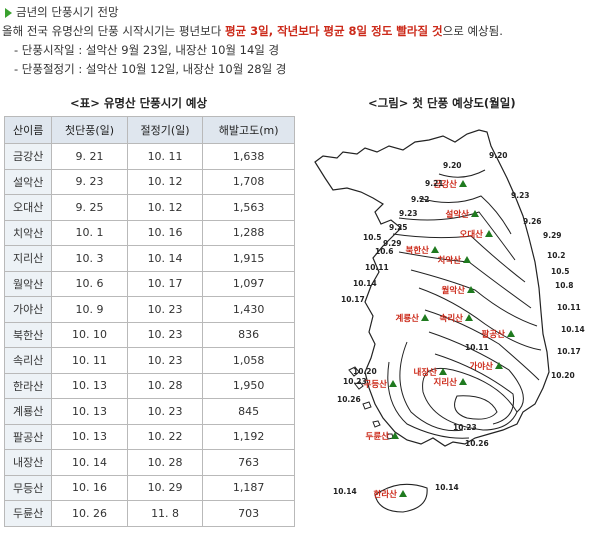 This screenshot has height=539, width=599. Describe the element at coordinates (430, 372) in the screenshot. I see `mountain-marker: 내장산` at that location.